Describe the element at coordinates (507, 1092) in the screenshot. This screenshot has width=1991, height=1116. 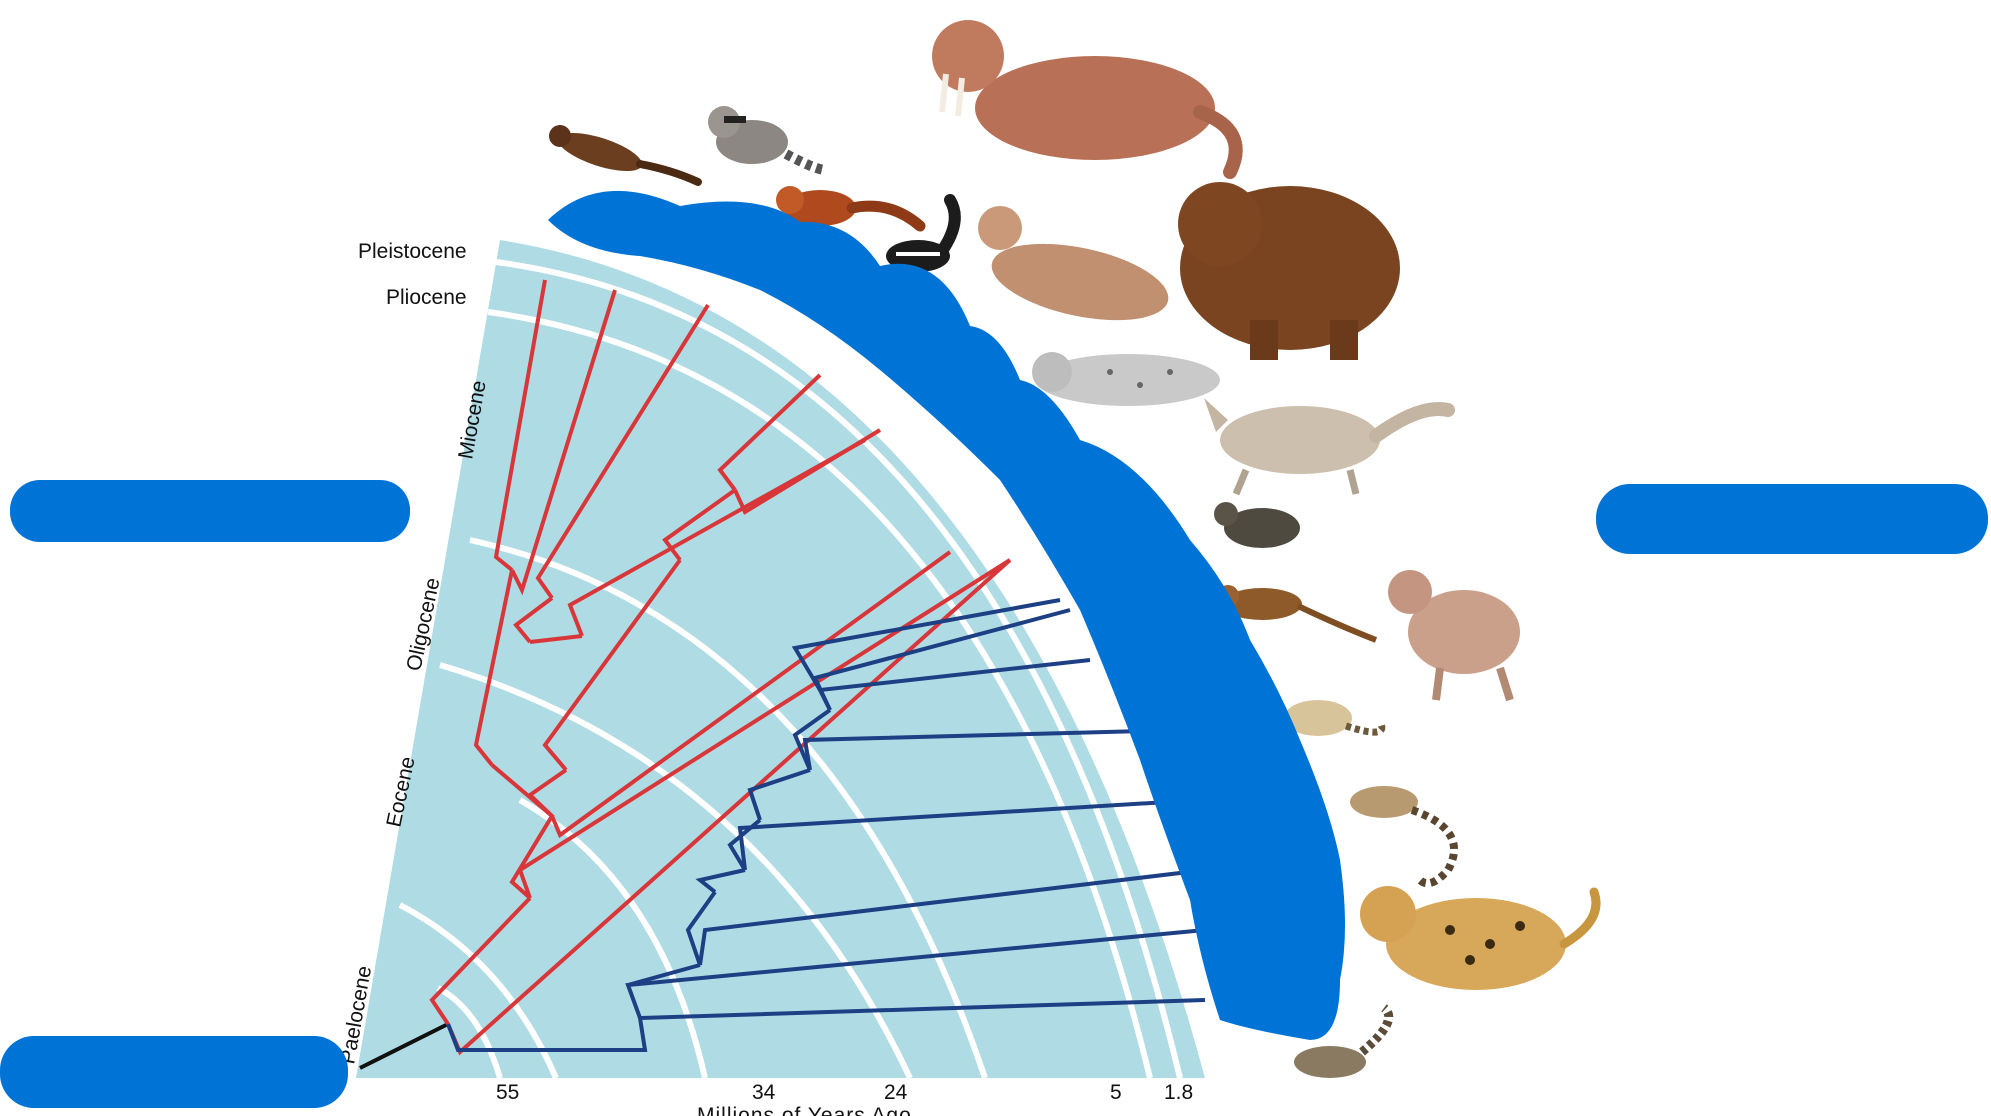
I see `axis-tick-55: 55` at that location.